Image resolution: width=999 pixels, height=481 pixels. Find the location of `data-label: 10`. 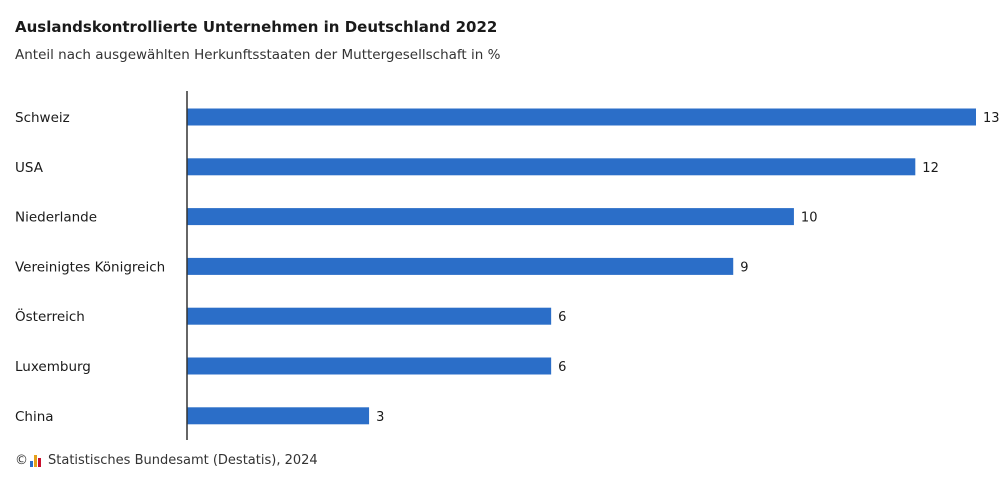

data-label: 10 is located at coordinates (809, 218).